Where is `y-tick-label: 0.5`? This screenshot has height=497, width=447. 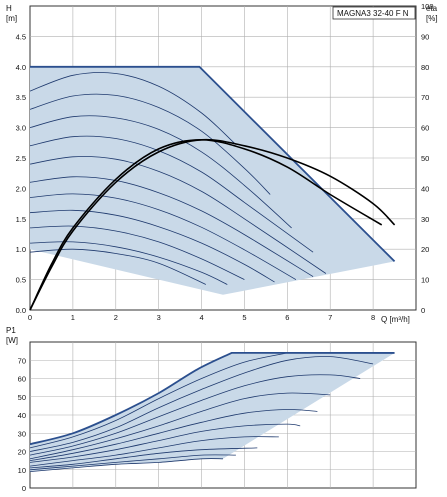 y-tick-label: 0.5 is located at coordinates (21, 280).